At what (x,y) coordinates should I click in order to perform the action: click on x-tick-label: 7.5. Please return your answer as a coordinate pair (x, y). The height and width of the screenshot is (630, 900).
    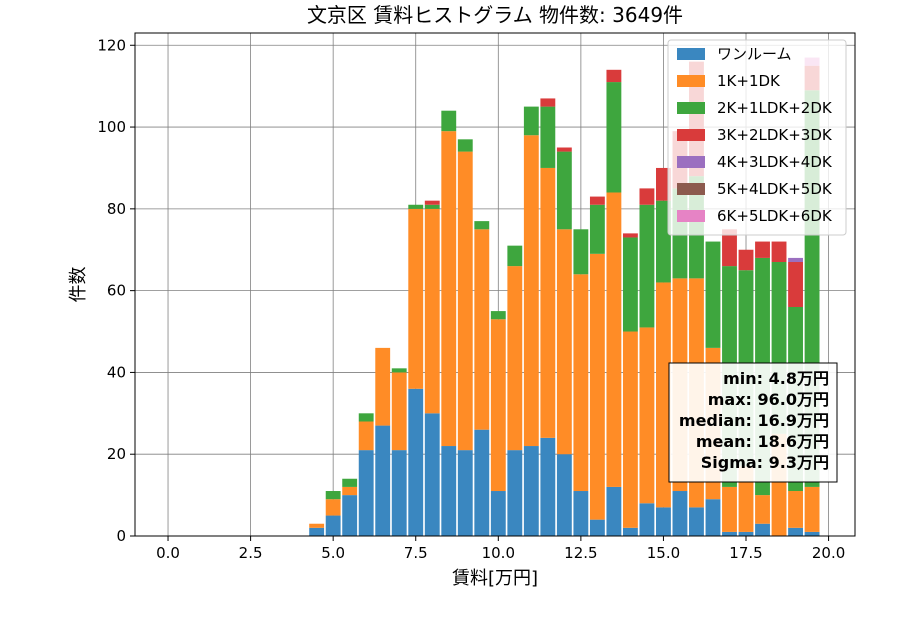
    Looking at the image, I should click on (416, 553).